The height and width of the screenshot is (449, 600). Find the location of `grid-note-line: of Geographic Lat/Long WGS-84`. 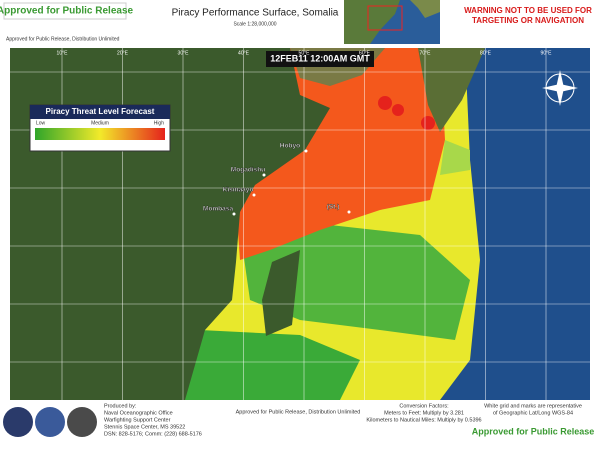

grid-note-line: of Geographic Lat/Long WGS-84 is located at coordinates (533, 413).